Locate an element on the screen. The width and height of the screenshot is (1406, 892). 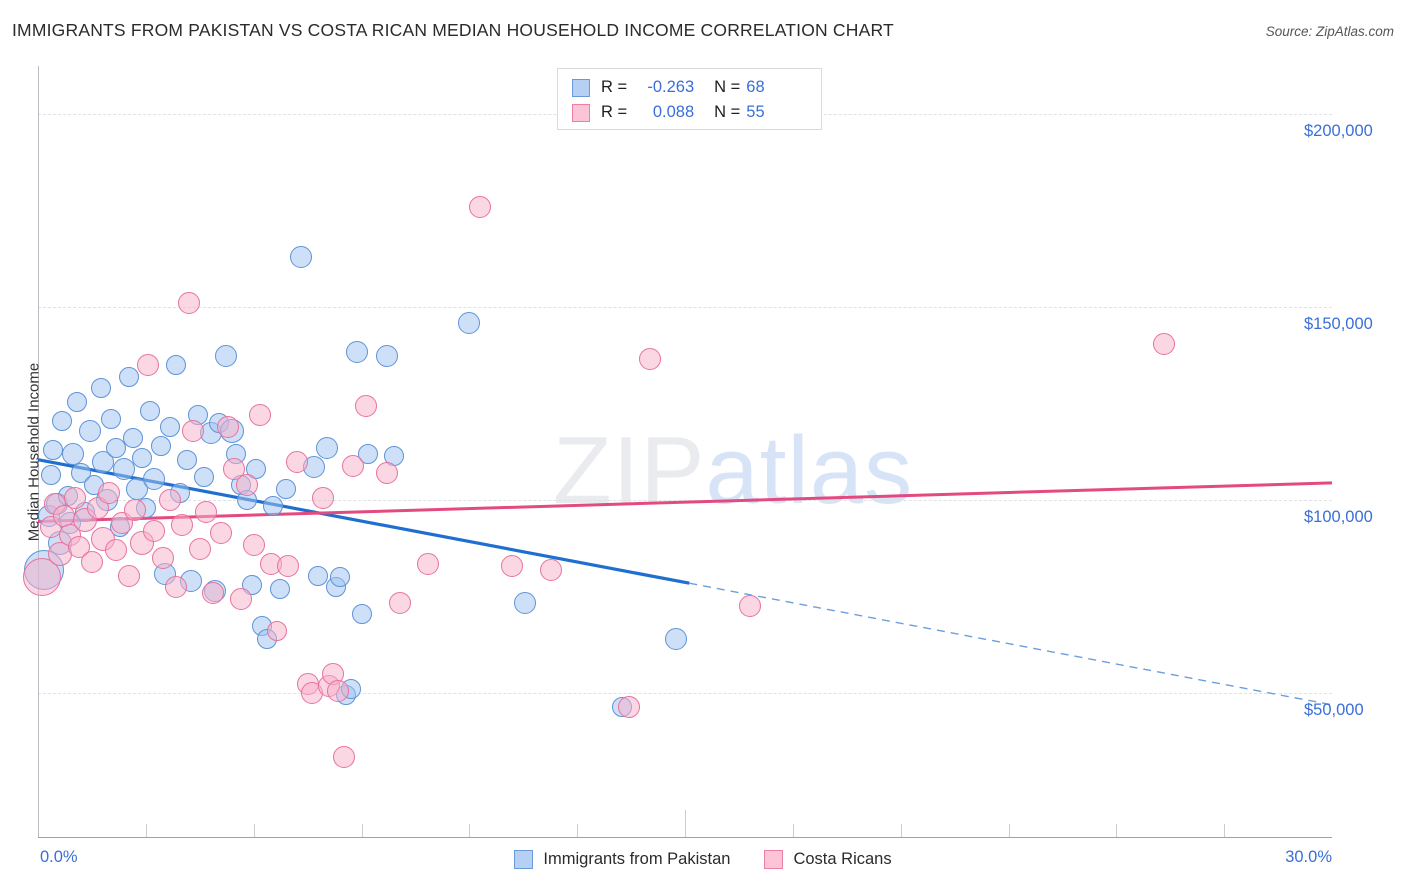
swatch-costarican-icon is located at coordinates (581, 112).